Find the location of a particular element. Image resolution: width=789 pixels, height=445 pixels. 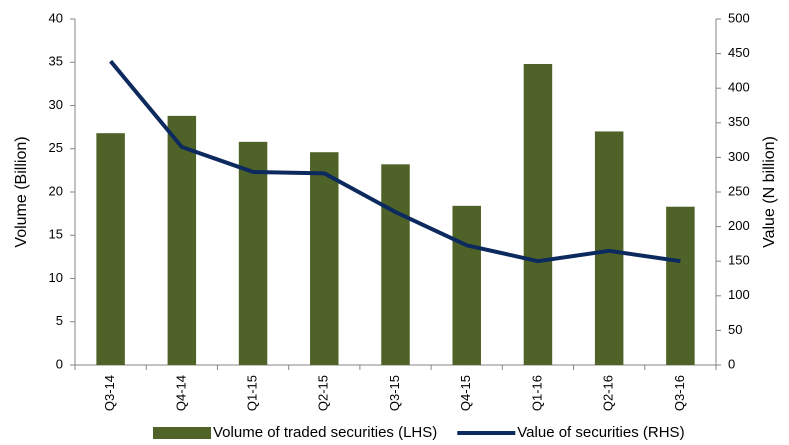

y-tick-label: 40 is located at coordinates (56, 17).